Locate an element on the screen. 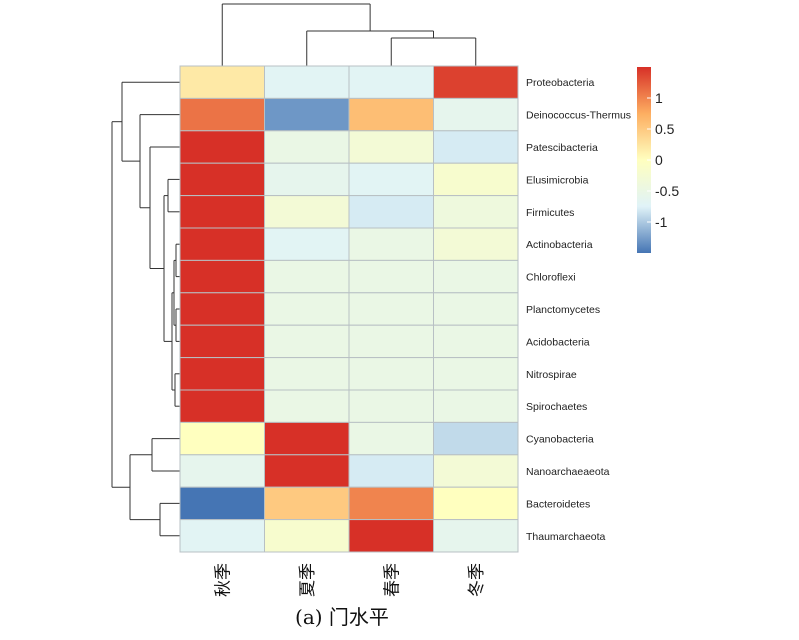 This screenshot has height=640, width=799. column-label: 冬季 is located at coordinates (477, 580).